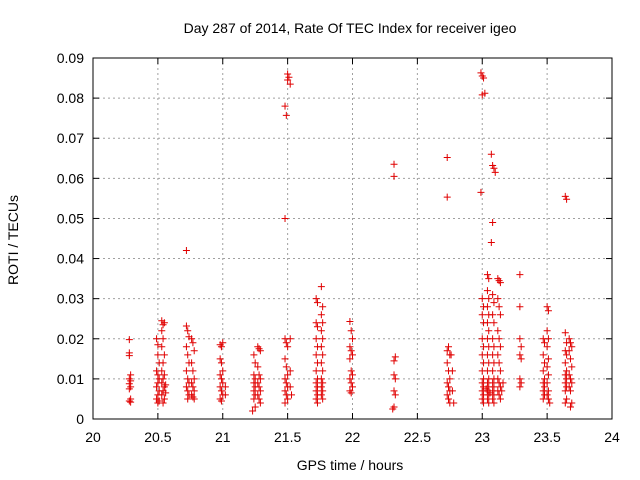  I want to click on y-tick-label: 0.09, so click(70, 58).